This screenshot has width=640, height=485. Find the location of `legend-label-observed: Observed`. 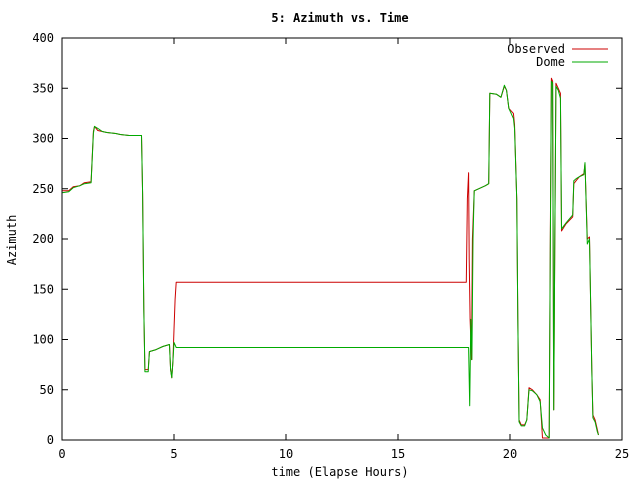

legend-label-observed: Observed is located at coordinates (536, 49).